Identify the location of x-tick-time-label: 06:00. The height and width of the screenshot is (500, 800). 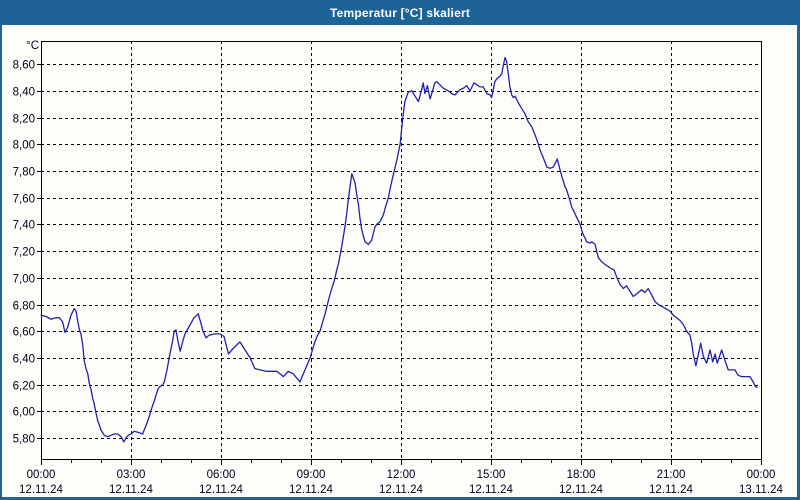
(221, 475).